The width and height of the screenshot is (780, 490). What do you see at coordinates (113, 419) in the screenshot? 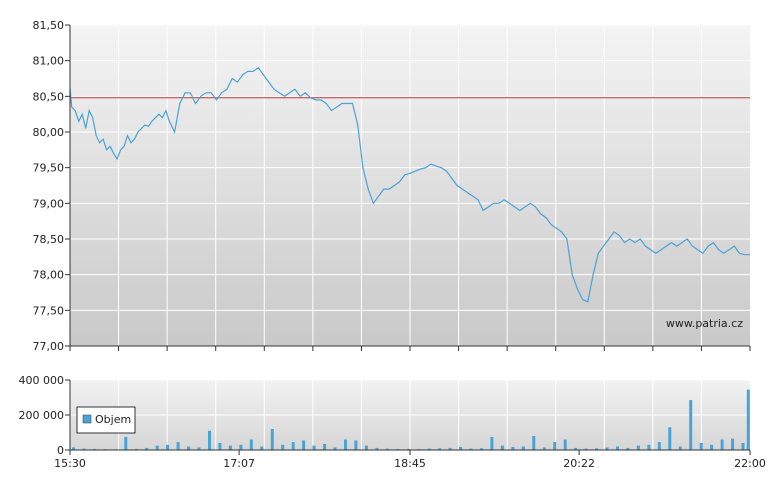
I see `legend-label: Objem` at bounding box center [113, 419].